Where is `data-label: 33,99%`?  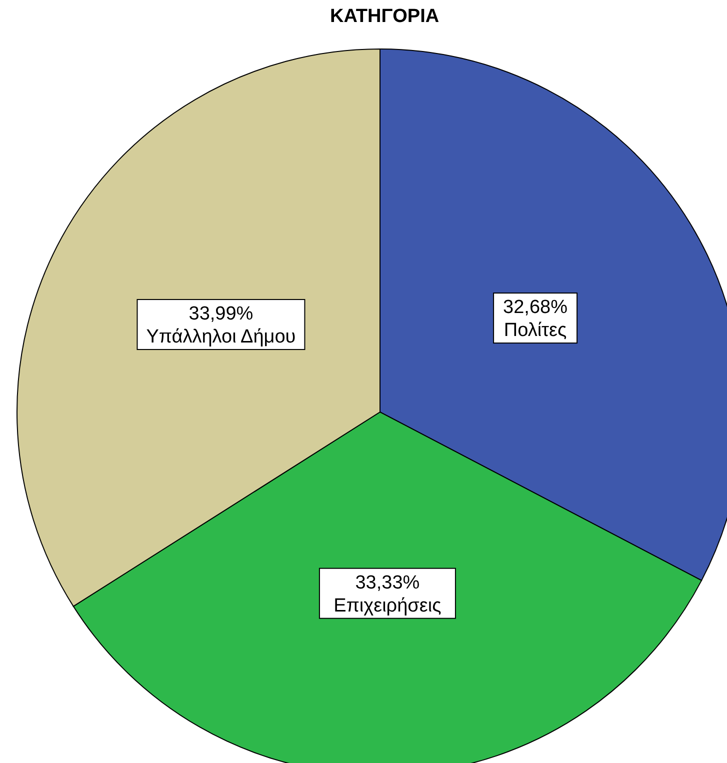 data-label: 33,99% is located at coordinates (221, 314).